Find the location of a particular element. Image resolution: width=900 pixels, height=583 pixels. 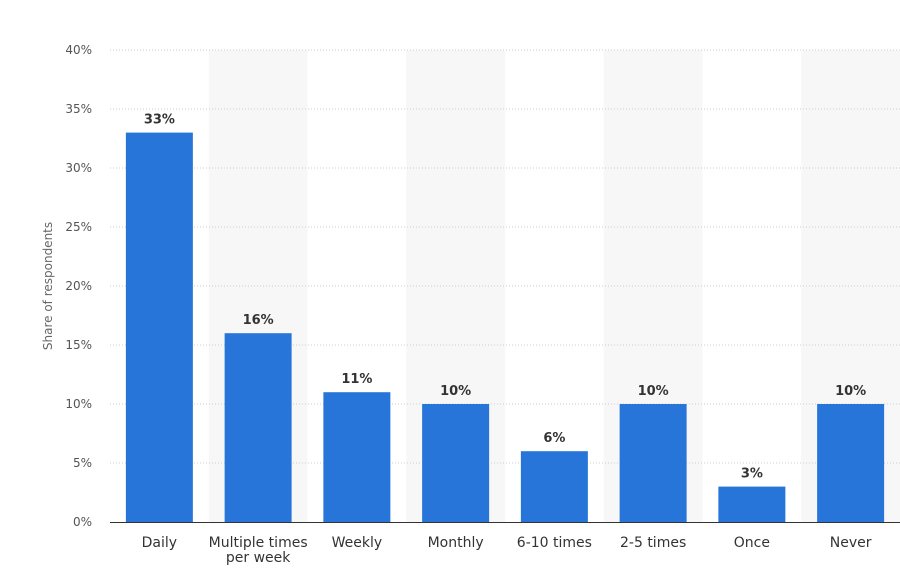

x-tick-label: Never is located at coordinates (851, 543).